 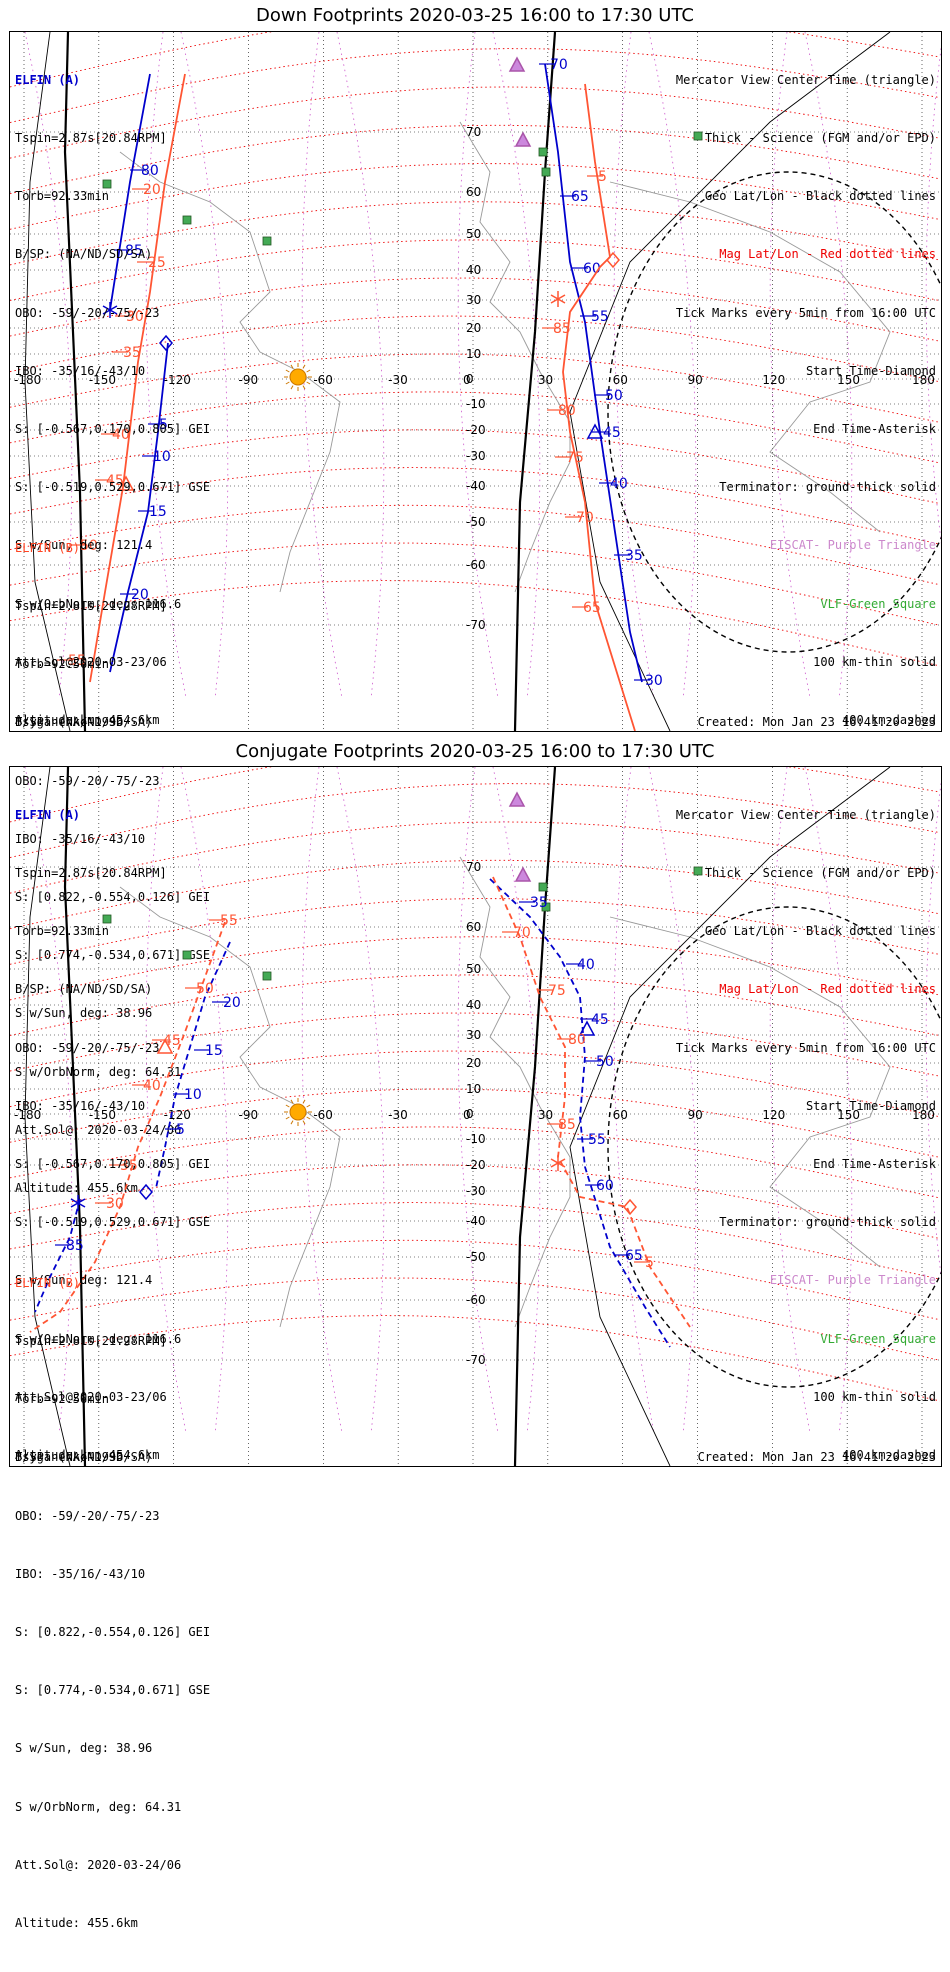 I want to click on lon-tick-label: 0, so click(x=467, y=1115).